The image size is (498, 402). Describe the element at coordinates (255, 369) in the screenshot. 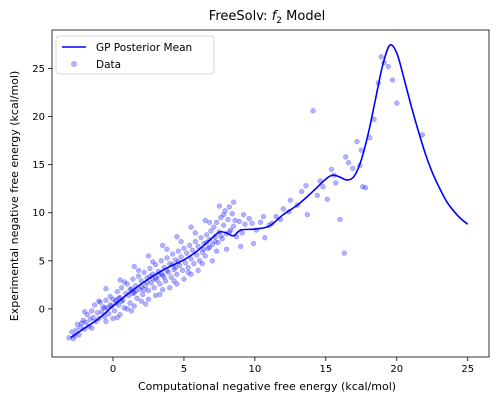

I see `x-tick-label: 10` at that location.